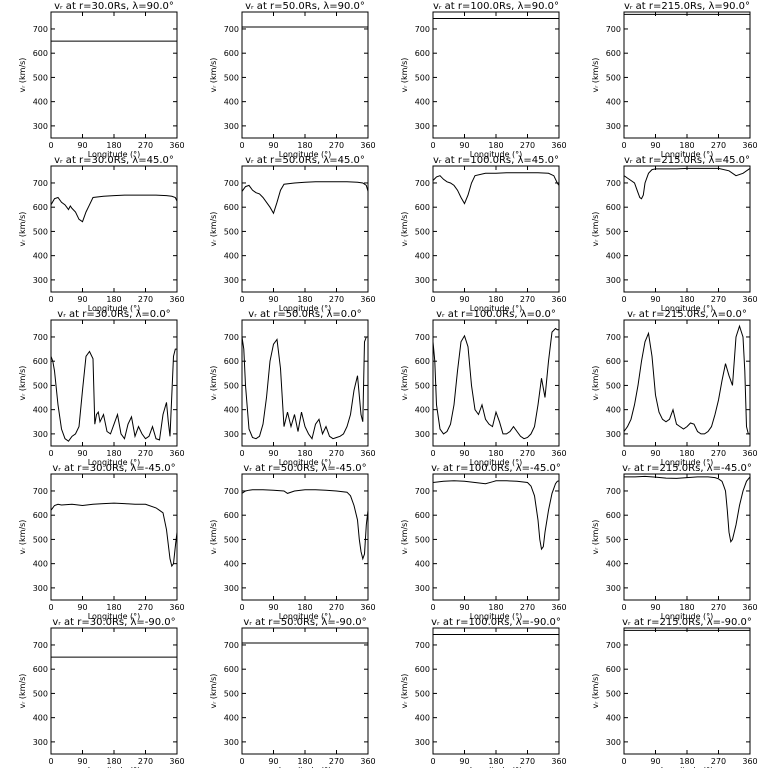  I want to click on panel-title: vᵣ at r=215.0Rs, λ=45.0°, so click(687, 160).